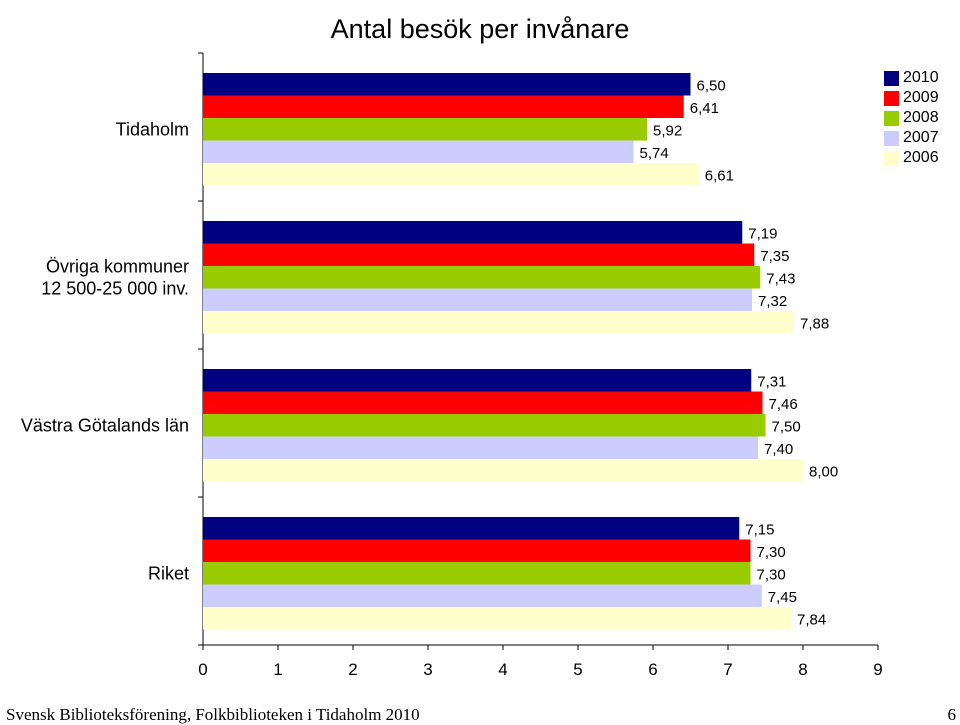  I want to click on legend-item-2008: 2008, so click(911, 118).